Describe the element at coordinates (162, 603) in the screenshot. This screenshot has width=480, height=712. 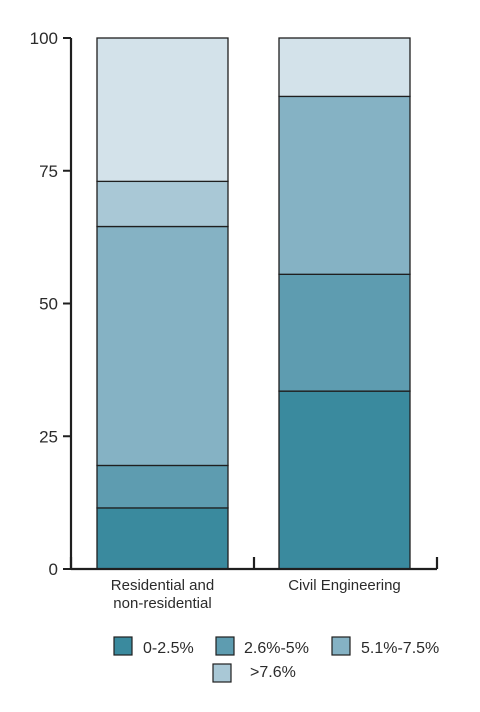
I see `x-tick-label: non-residential` at that location.